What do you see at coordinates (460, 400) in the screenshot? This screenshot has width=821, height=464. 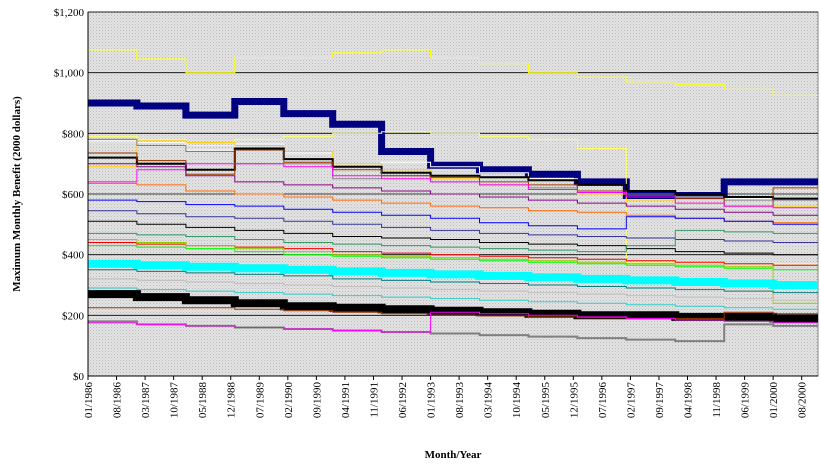 I see `x-tick-label: 08/1993` at bounding box center [460, 400].